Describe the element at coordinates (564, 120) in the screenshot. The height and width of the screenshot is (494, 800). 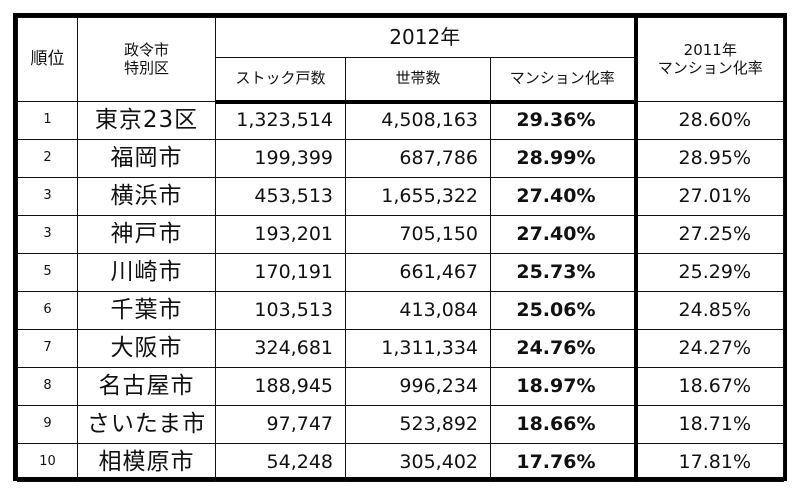
I see `rate-2012-cell: 29.36%` at that location.